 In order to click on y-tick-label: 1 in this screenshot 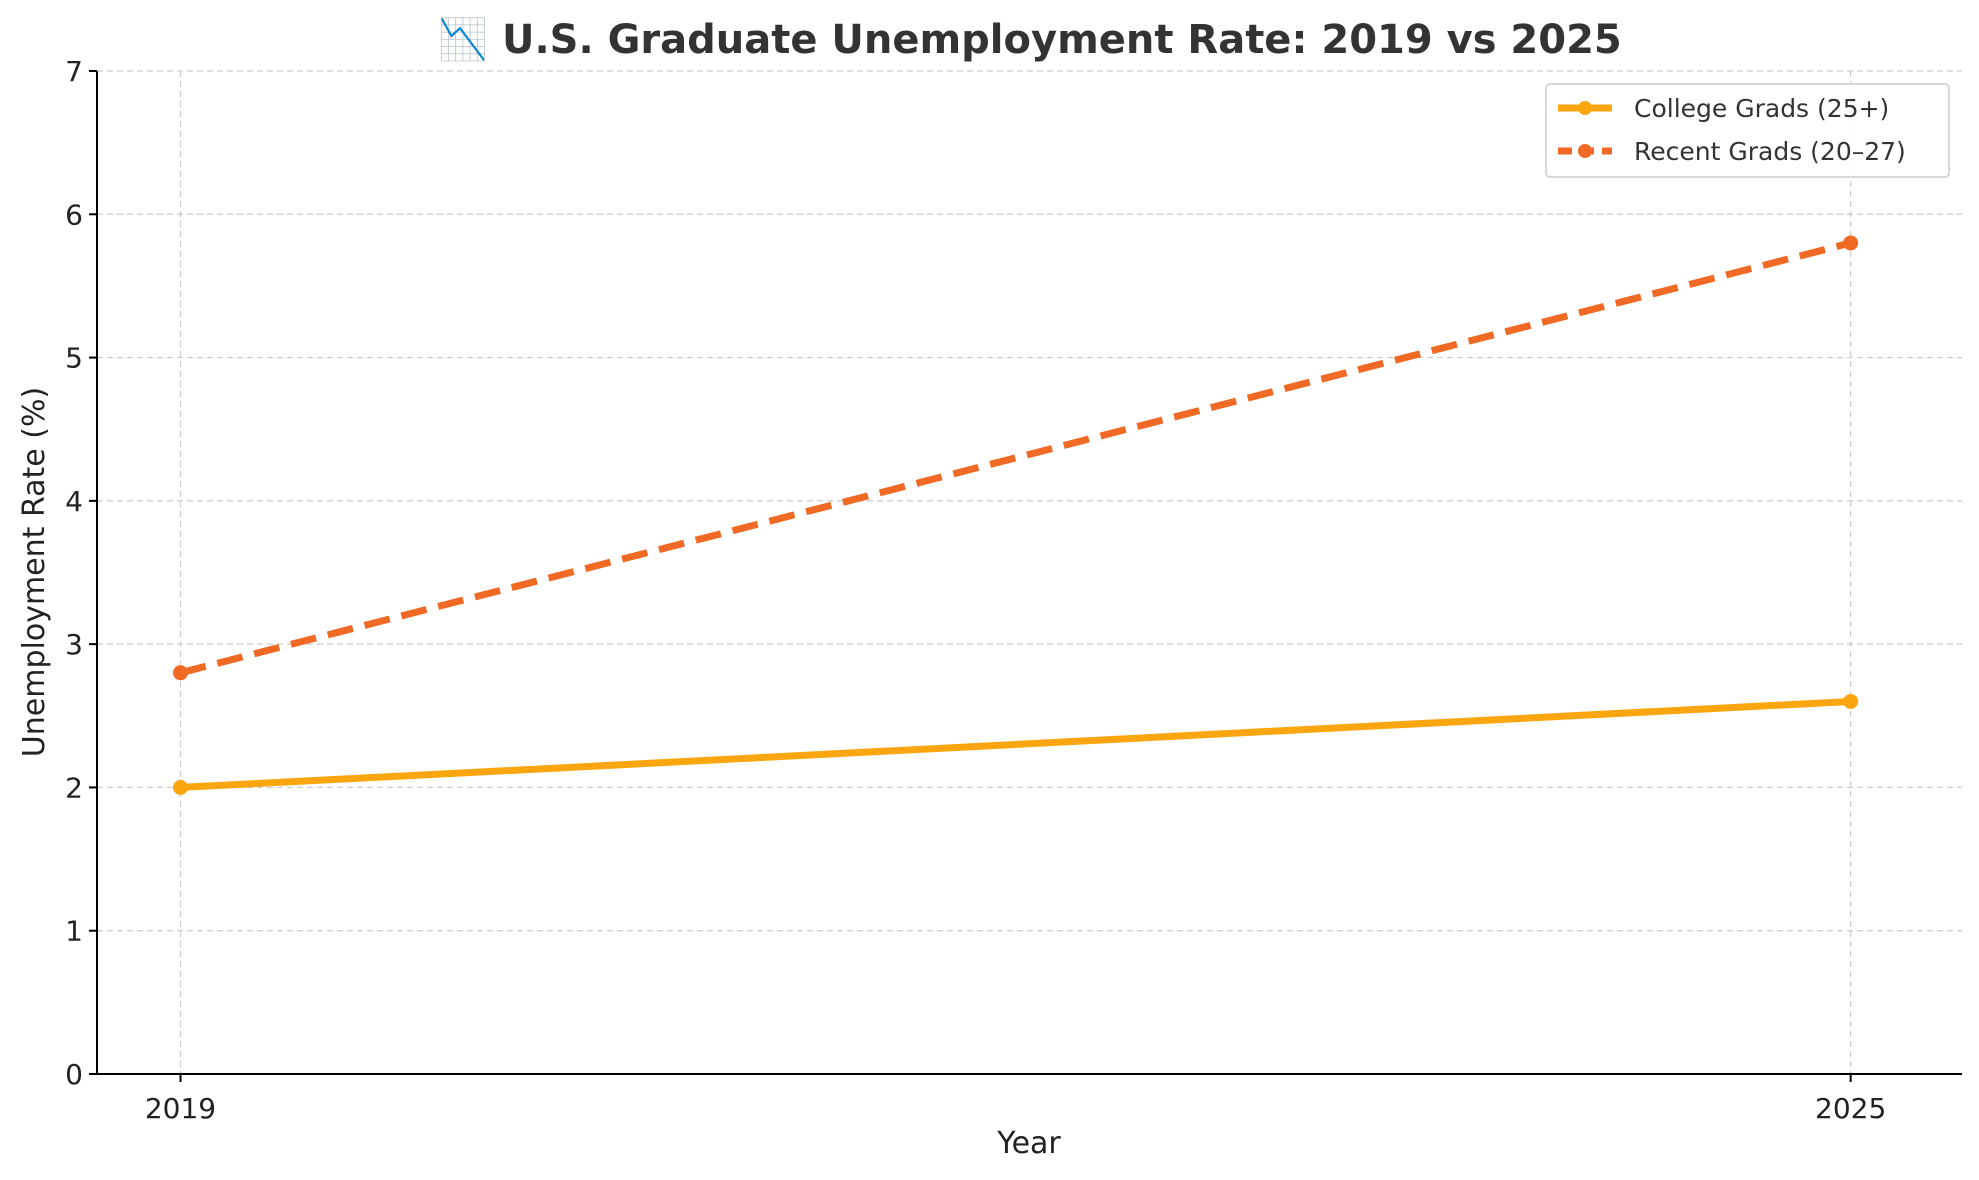, I will do `click(74, 931)`.